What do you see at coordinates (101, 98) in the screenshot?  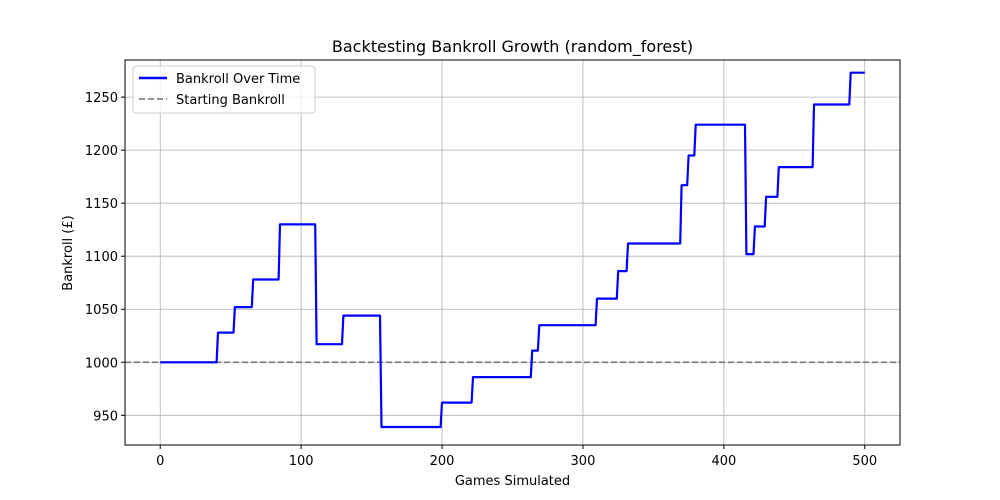 I see `y-tick-label: 1250` at bounding box center [101, 98].